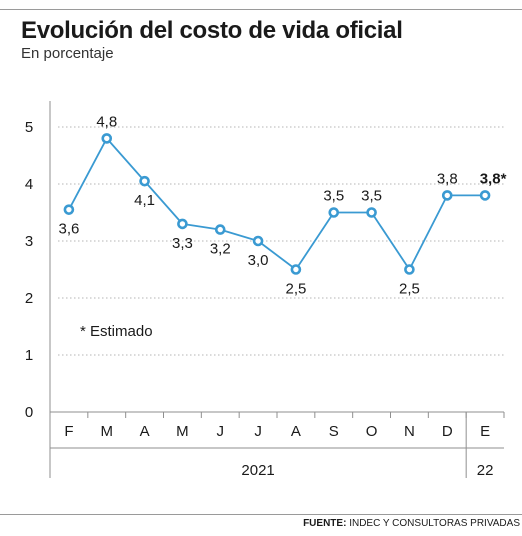 The height and width of the screenshot is (536, 522). Describe the element at coordinates (29, 412) in the screenshot. I see `y-tick-label: 0` at that location.